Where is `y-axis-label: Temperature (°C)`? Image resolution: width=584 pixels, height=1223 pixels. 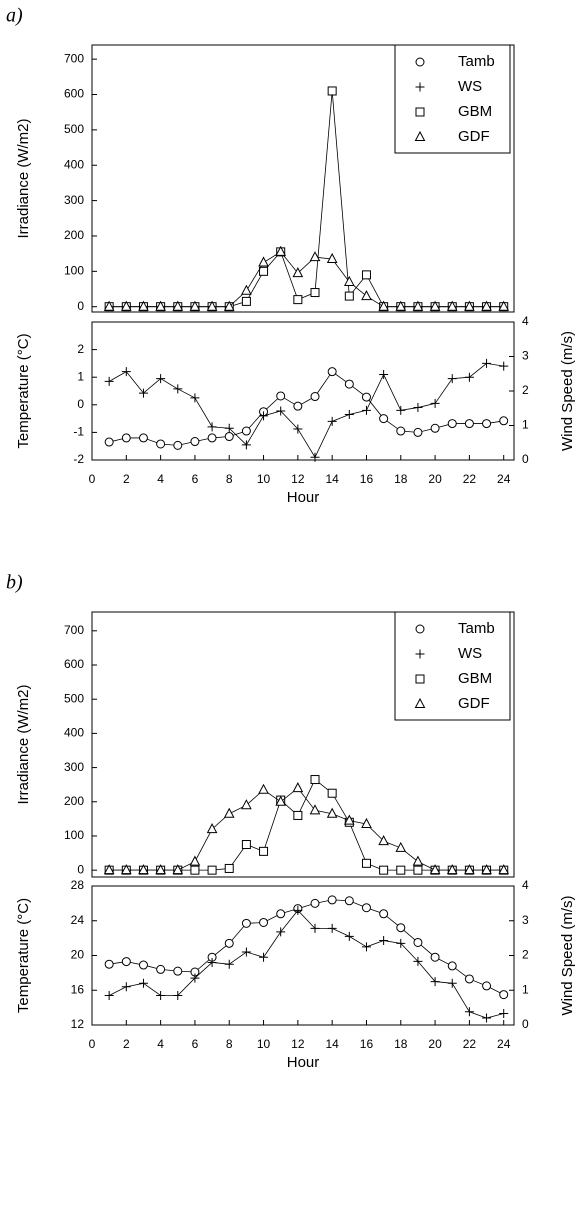 y-axis-label: Temperature (°C) is located at coordinates (23, 955).